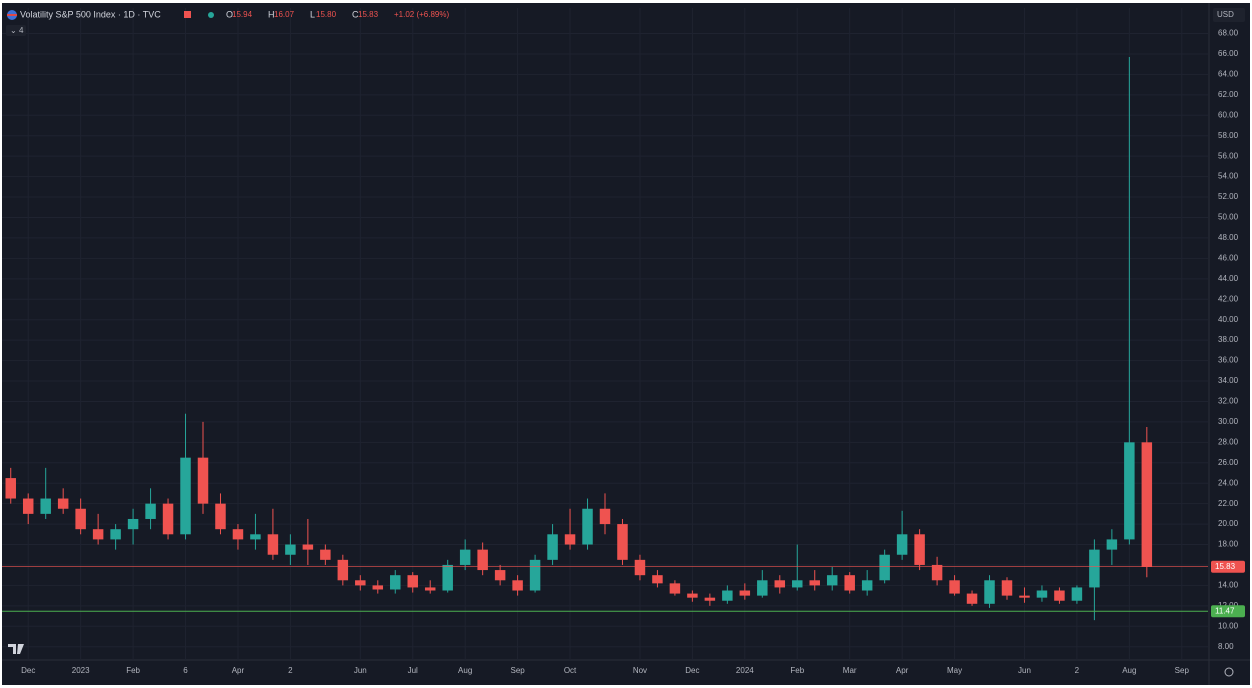 The image size is (1252, 688). What do you see at coordinates (368, 14) in the screenshot?
I see `ohlc-value: 15.83` at bounding box center [368, 14].